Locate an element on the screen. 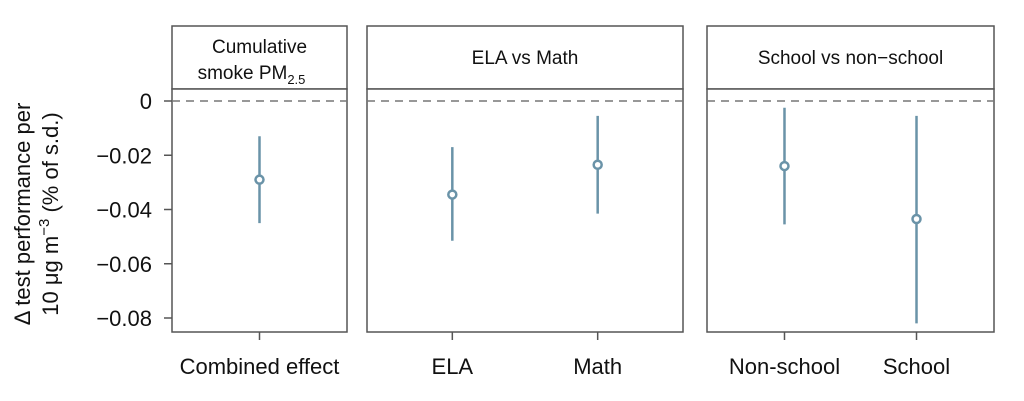 This screenshot has height=401, width=1024. y-tick-label: −0.04 is located at coordinates (124, 210).